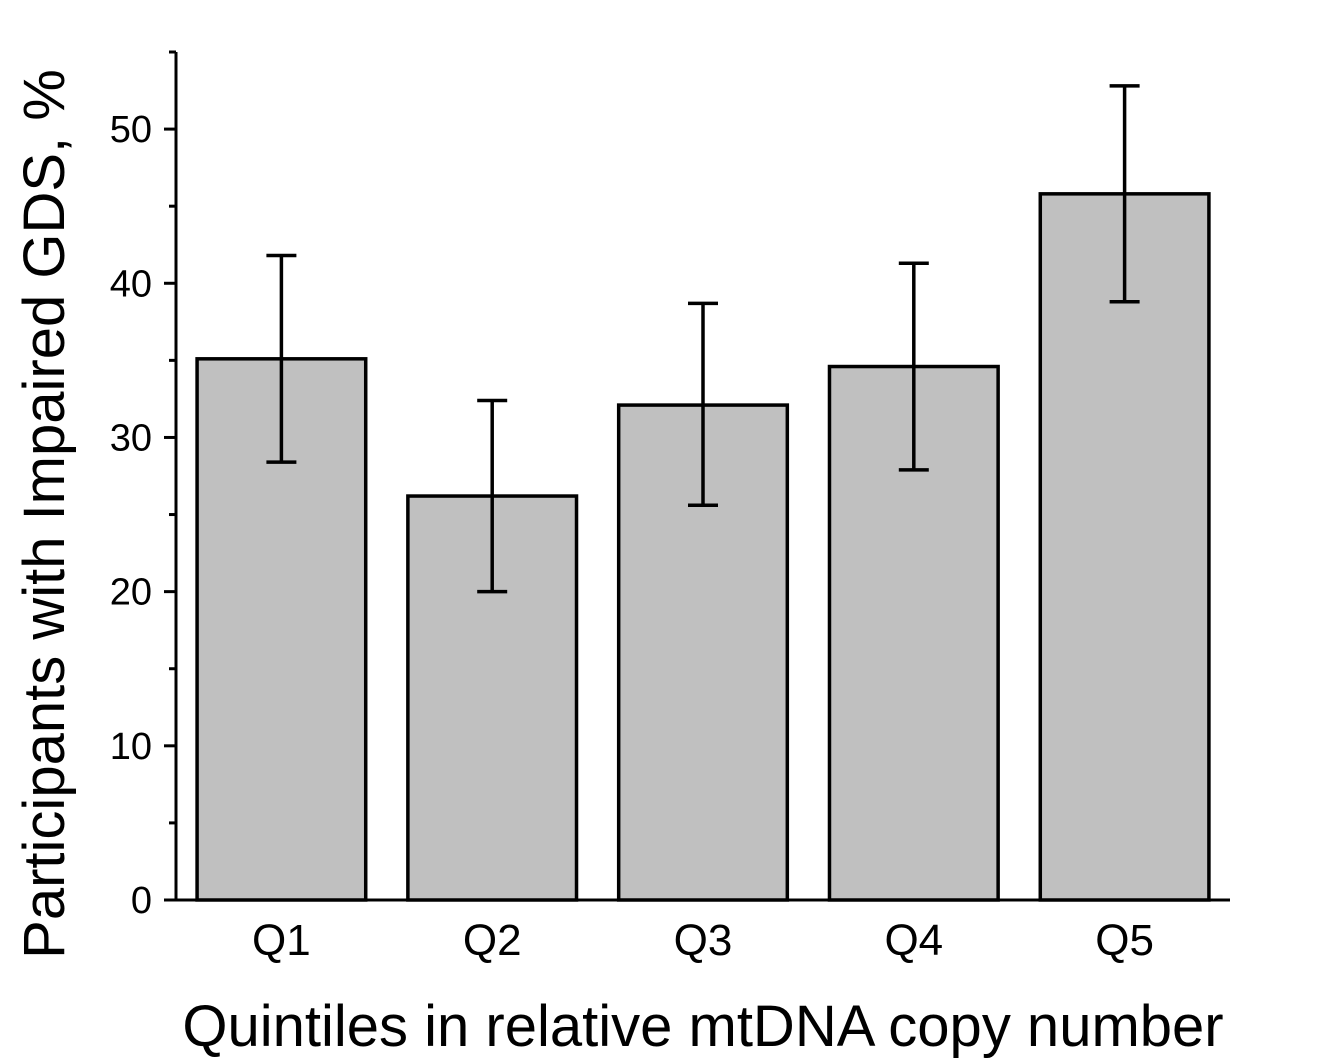 The width and height of the screenshot is (1326, 1064). What do you see at coordinates (703, 404) in the screenshot?
I see `error-bar-q3` at bounding box center [703, 404].